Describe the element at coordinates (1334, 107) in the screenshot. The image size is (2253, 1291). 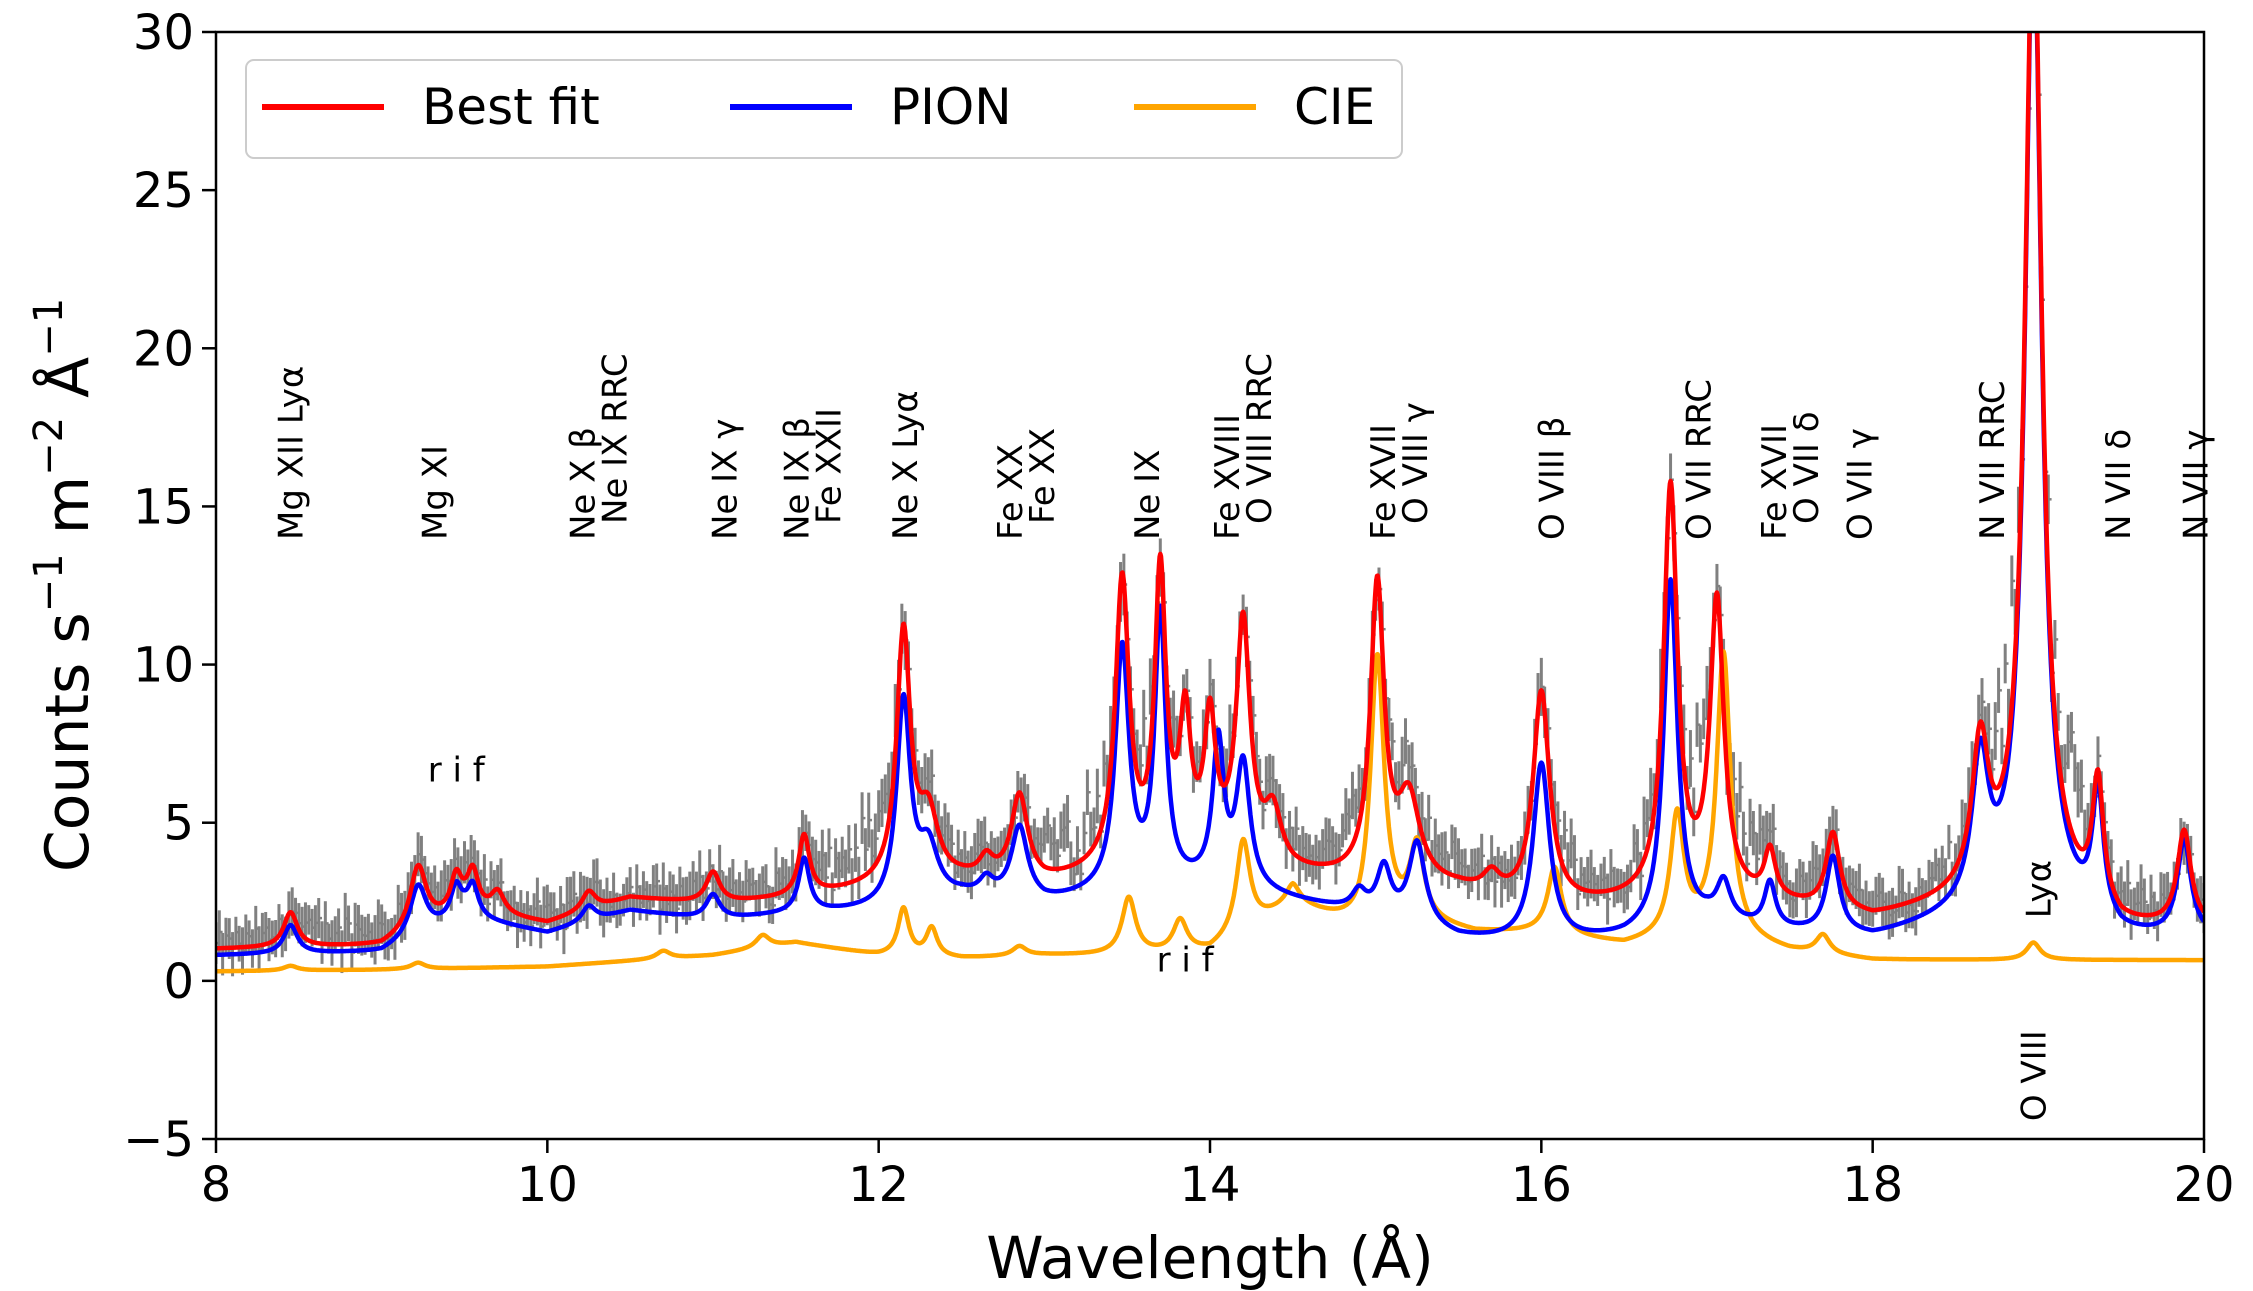
I see `legend-label: CIE` at that location.